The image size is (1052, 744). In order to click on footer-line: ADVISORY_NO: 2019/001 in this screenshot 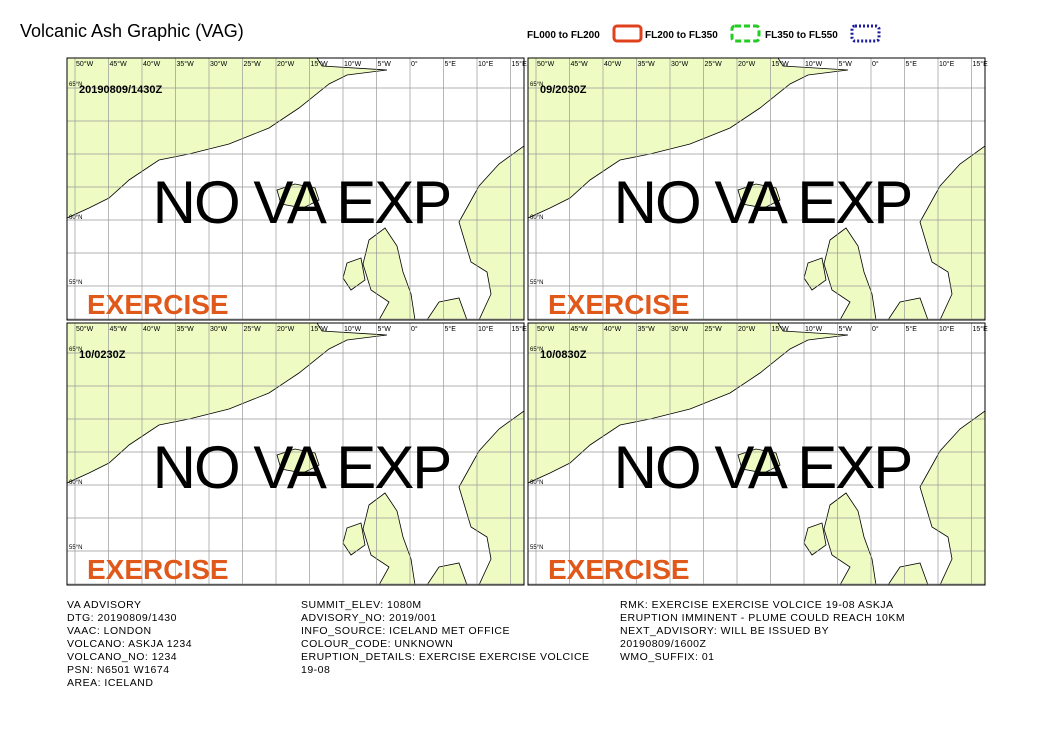, I will do `click(369, 618)`.